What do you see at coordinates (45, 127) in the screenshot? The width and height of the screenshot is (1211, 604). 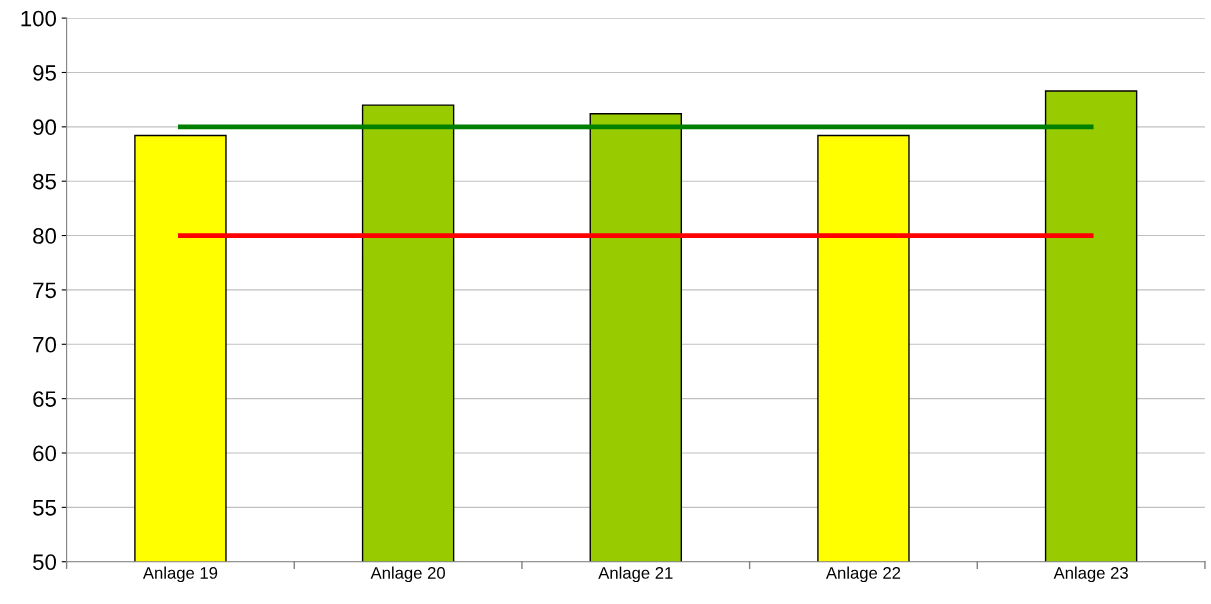 I see `y-tick-label: 90` at bounding box center [45, 127].